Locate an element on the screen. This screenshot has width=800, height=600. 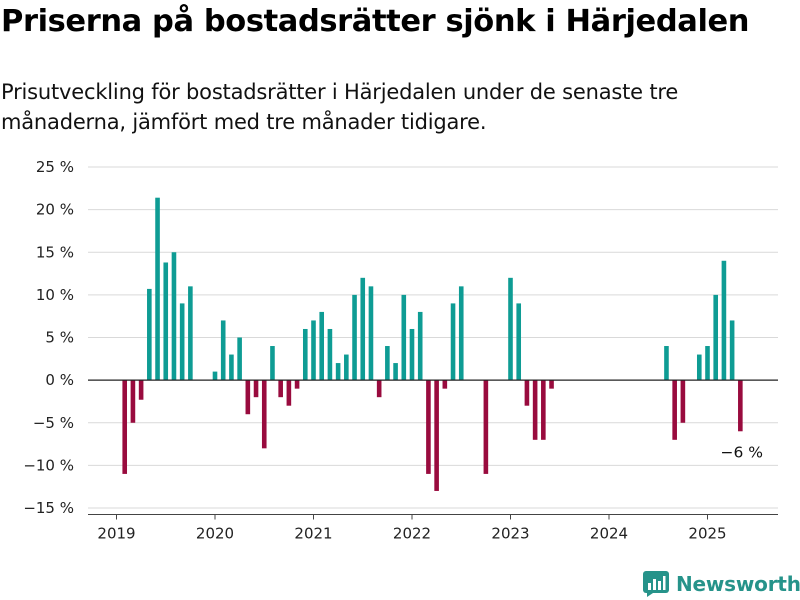
x-tick-label: 2025 is located at coordinates (707, 534).